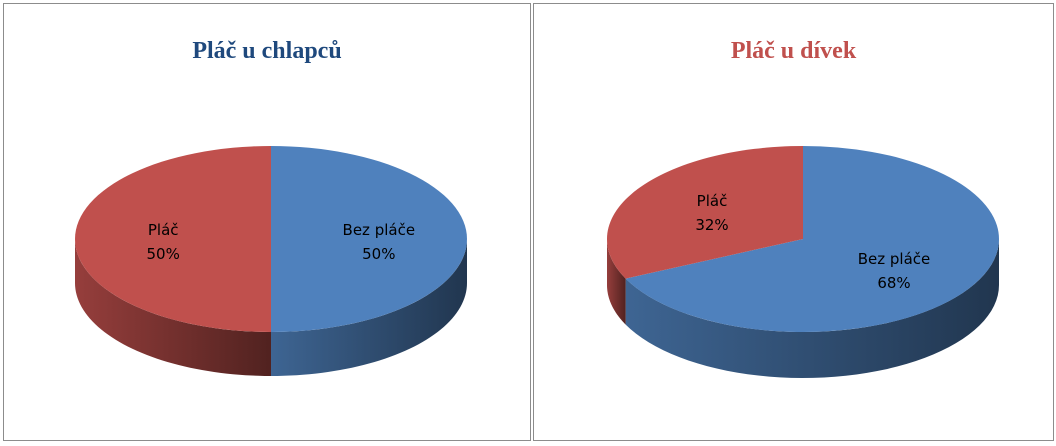 This screenshot has width=1056, height=446. I want to click on slice-value-label: 68%, so click(893, 283).